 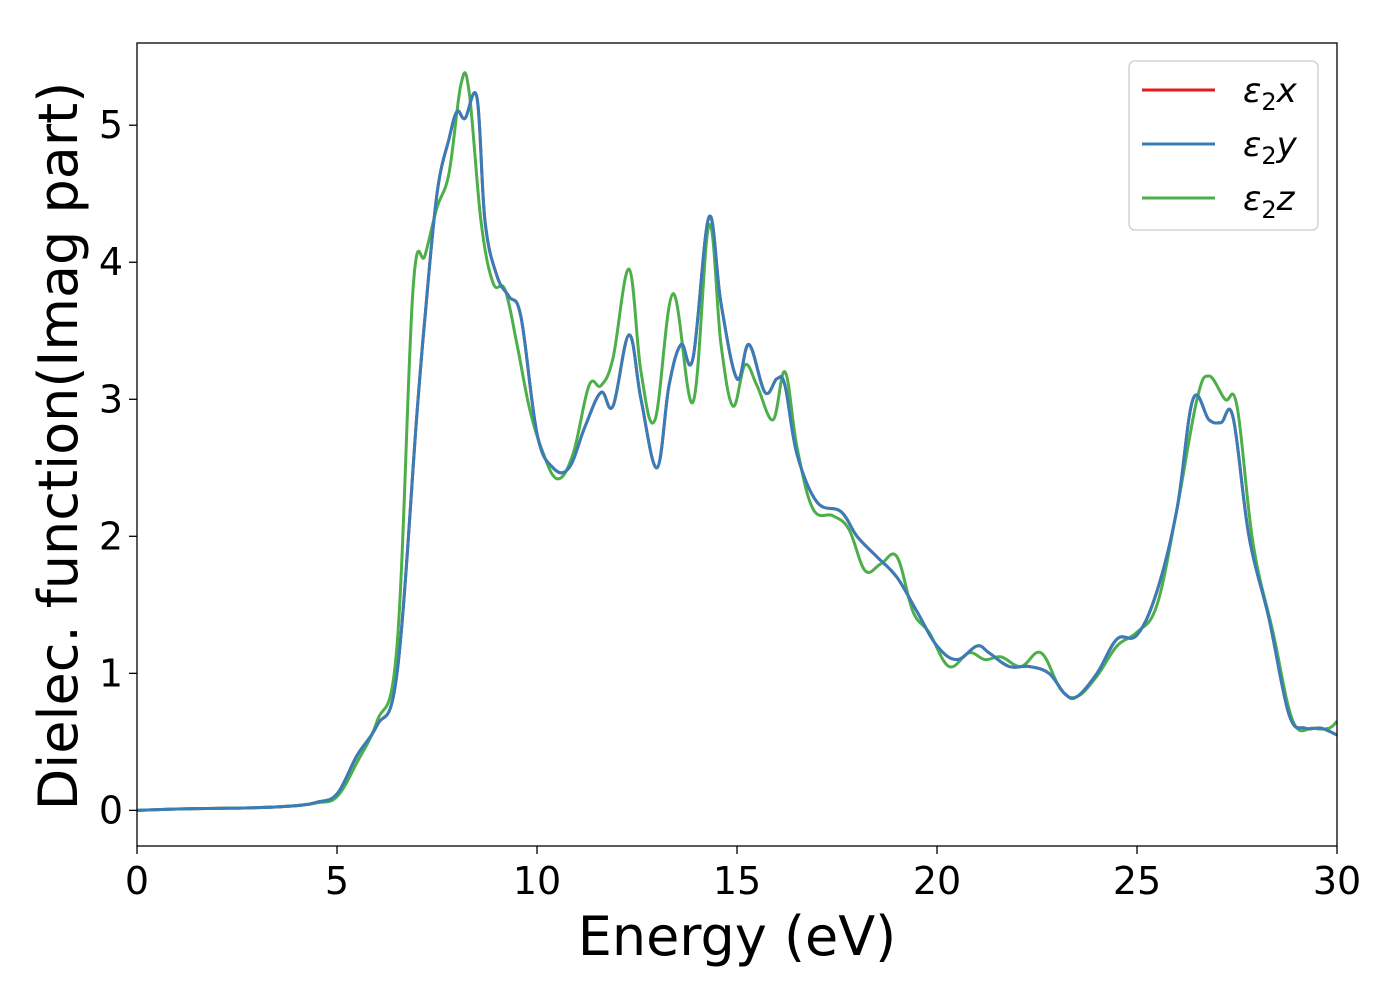 I want to click on x-tick-label: 25, so click(x=1137, y=881).